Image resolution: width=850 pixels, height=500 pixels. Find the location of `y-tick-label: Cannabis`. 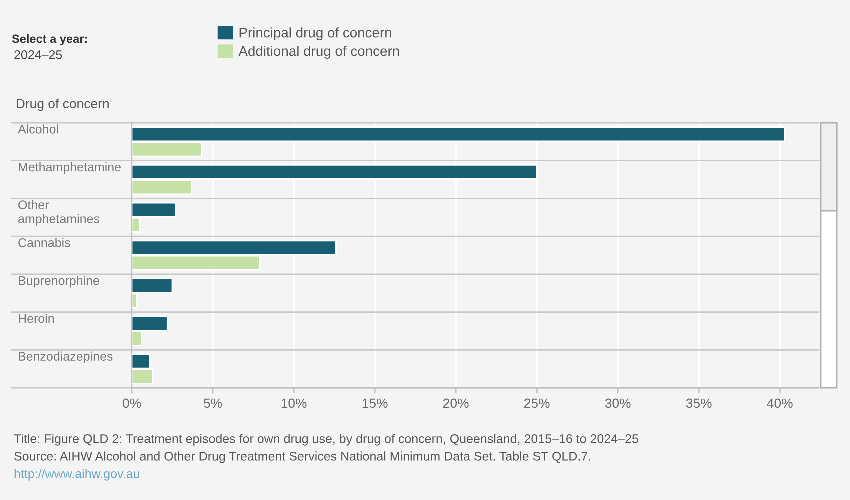

y-tick-label: Cannabis is located at coordinates (44, 243).